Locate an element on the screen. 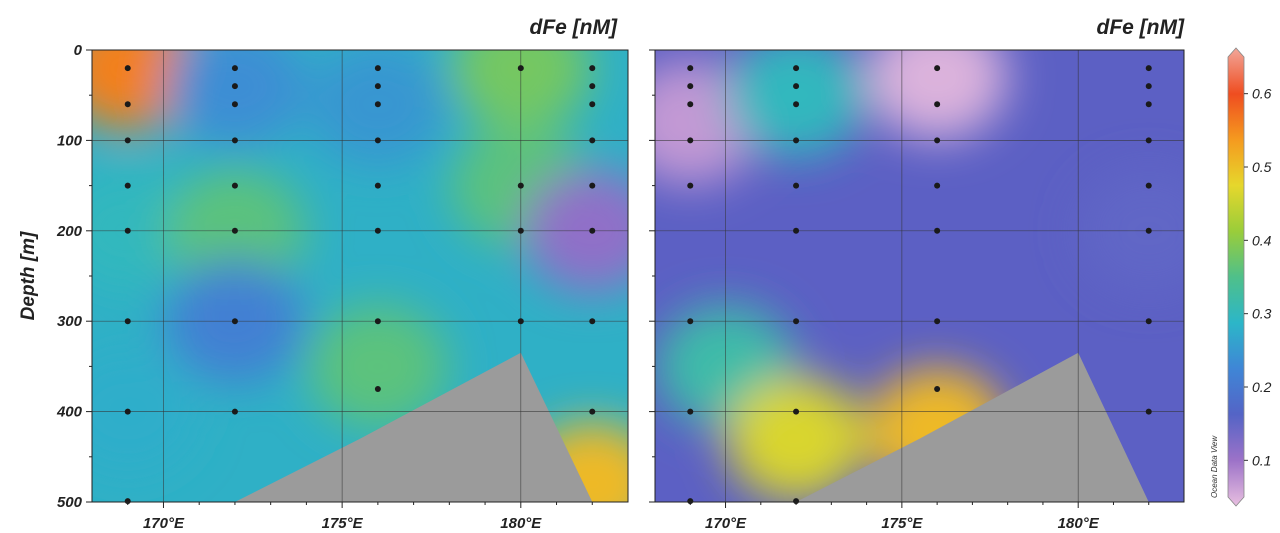 The height and width of the screenshot is (533, 1280). colorbar-tick-label: 0.5 is located at coordinates (1262, 167).